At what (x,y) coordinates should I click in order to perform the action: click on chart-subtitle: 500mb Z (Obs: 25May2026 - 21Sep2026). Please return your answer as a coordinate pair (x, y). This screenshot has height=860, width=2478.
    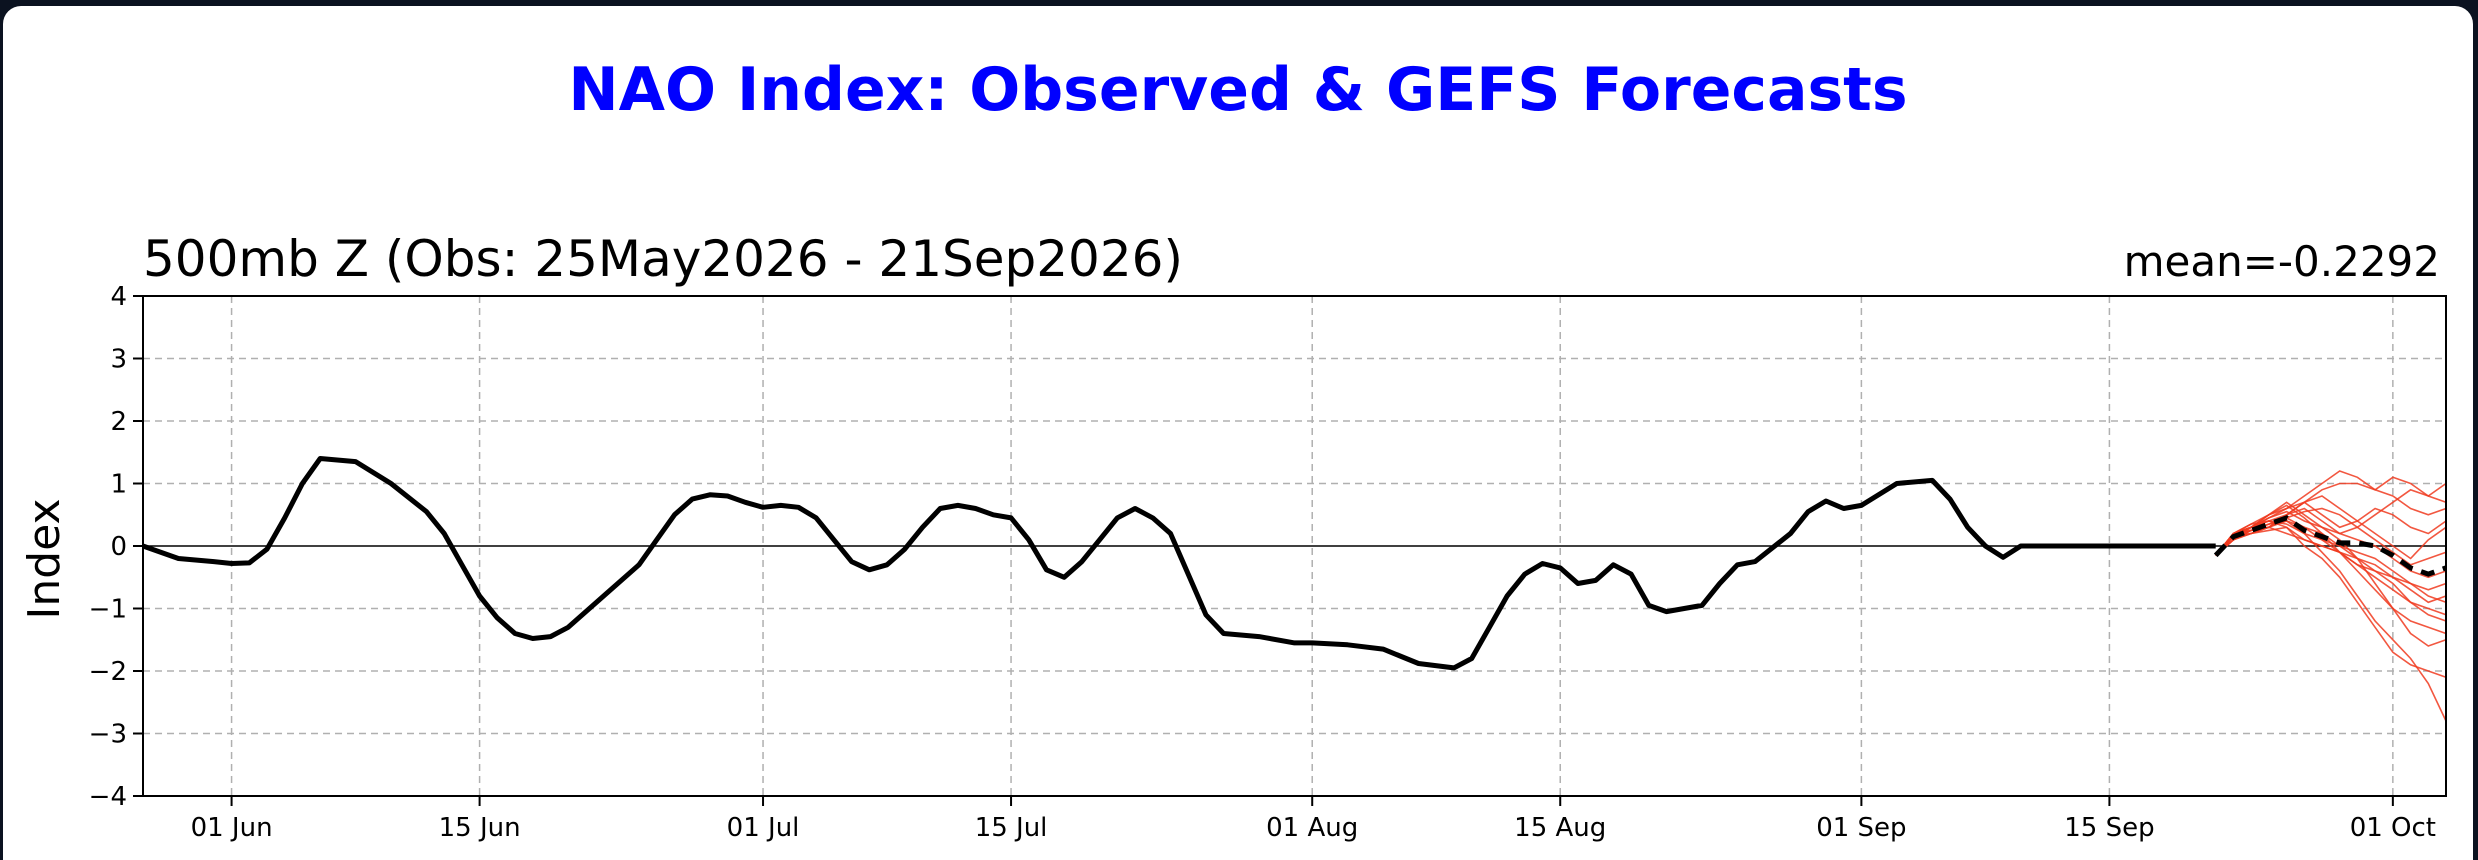
    Looking at the image, I should click on (663, 259).